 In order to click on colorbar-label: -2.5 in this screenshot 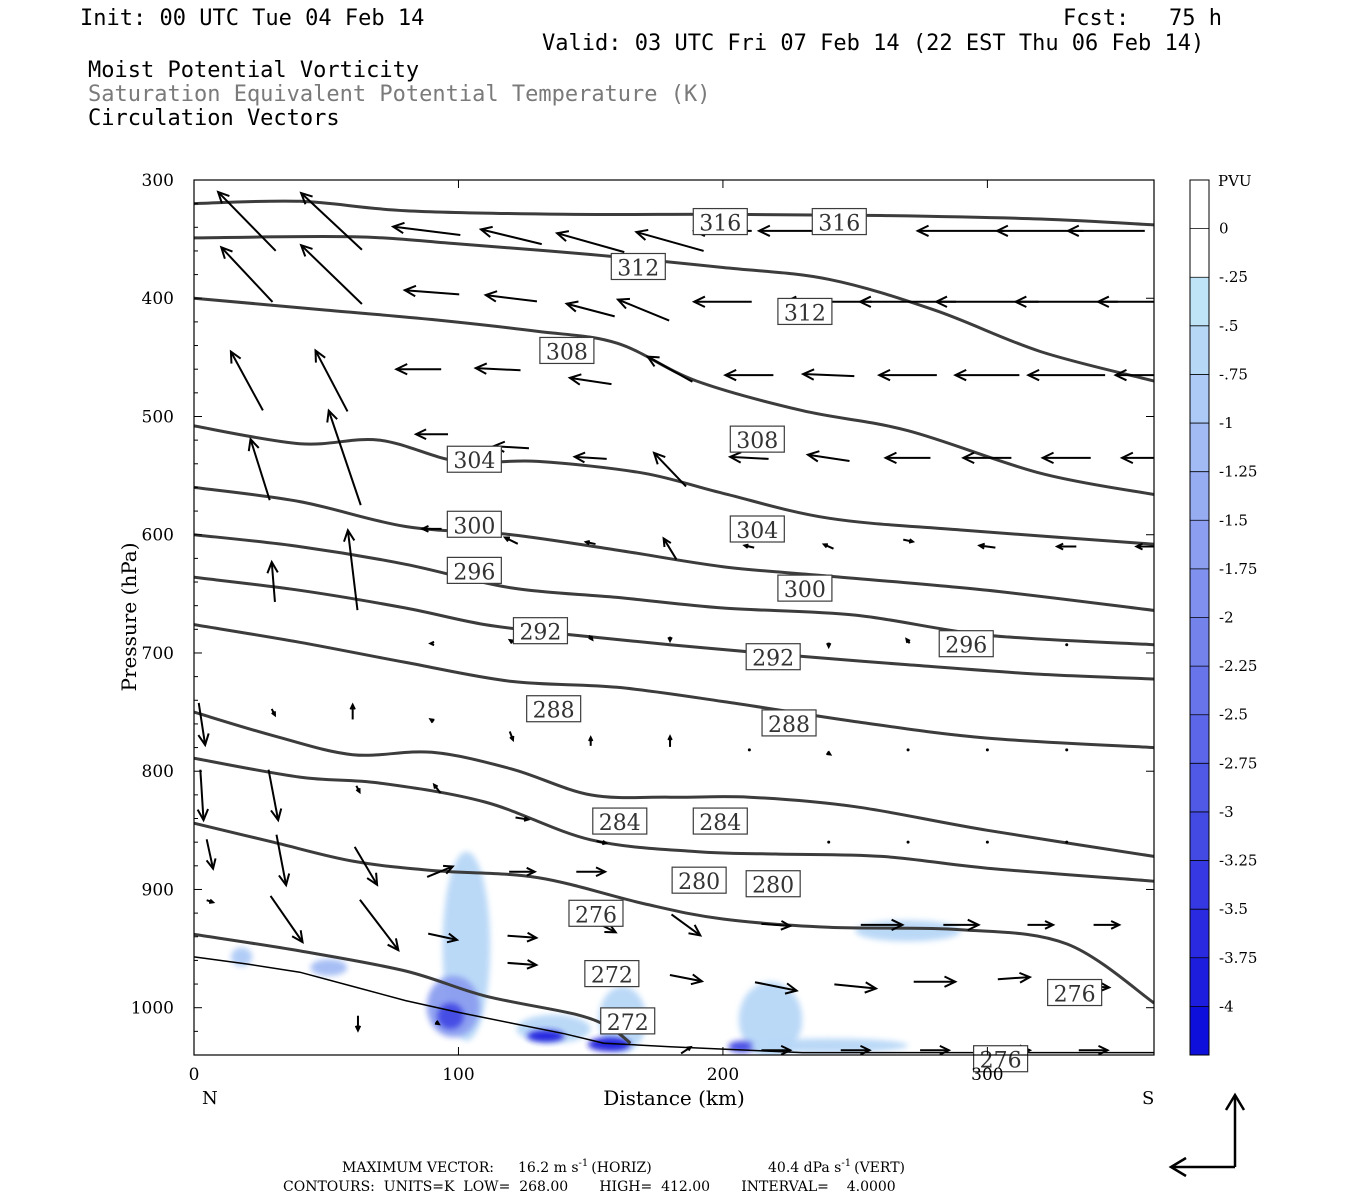, I will do `click(1233, 715)`.